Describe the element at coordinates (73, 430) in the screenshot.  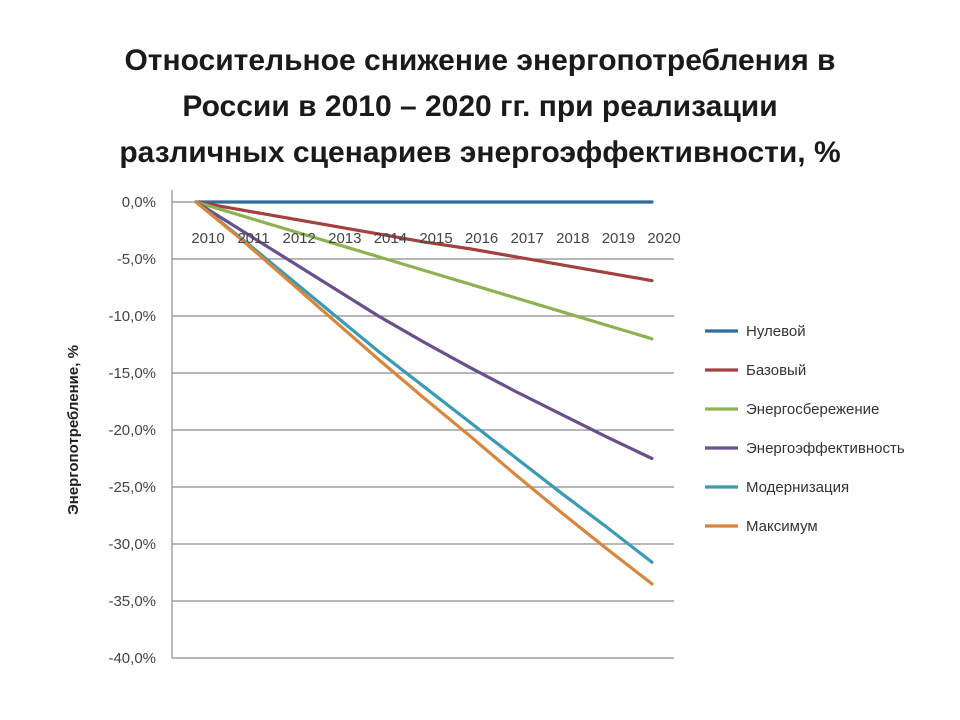
I see `y-axis-label: Энергопотребление, %` at that location.